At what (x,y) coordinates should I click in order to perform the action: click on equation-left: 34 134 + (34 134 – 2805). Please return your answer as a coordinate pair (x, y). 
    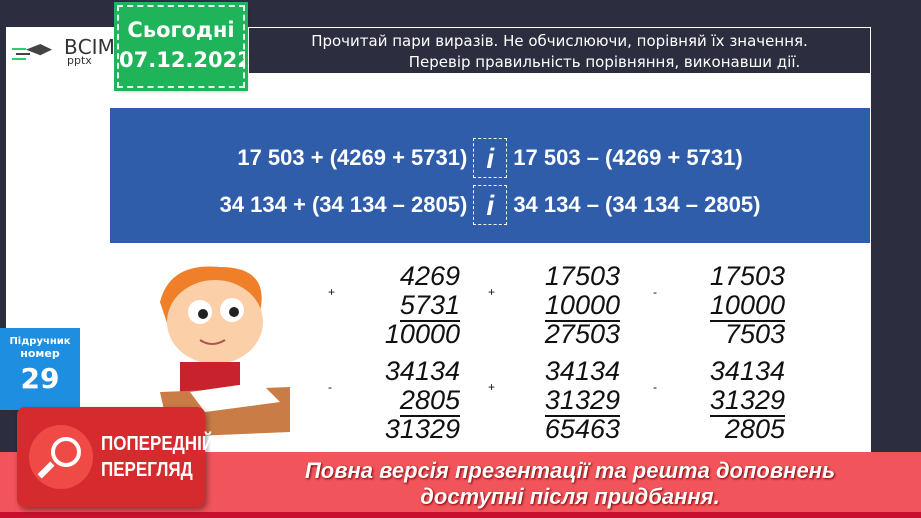
    Looking at the image, I should click on (343, 204).